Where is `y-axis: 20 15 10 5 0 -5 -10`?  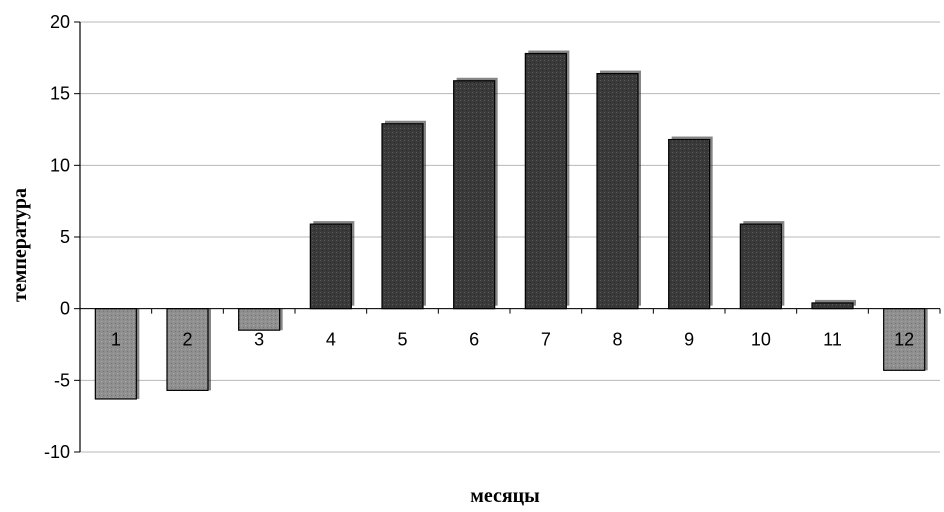
y-axis: 20 15 10 5 0 -5 -10 is located at coordinates (62, 237).